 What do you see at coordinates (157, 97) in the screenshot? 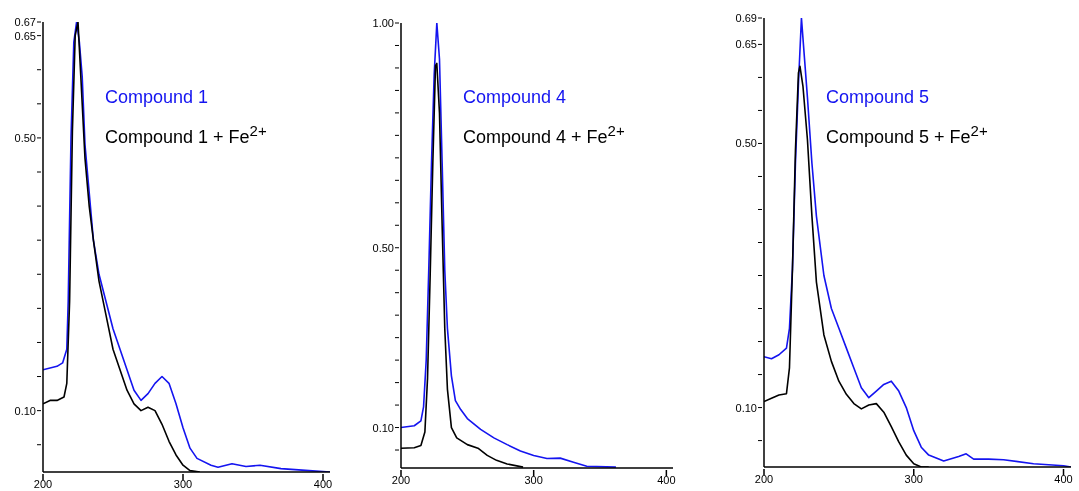
I see `series-label: Compound 1` at bounding box center [157, 97].